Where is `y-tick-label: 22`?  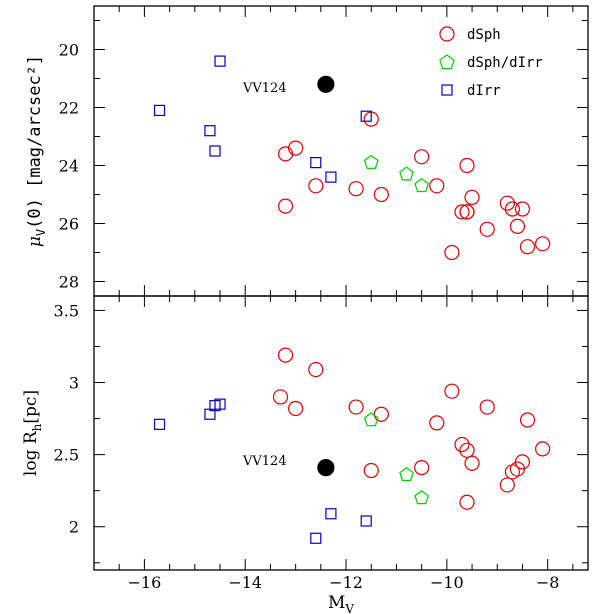 y-tick-label: 22 is located at coordinates (69, 108).